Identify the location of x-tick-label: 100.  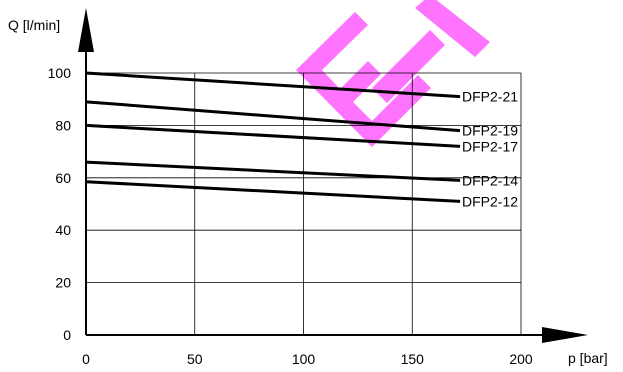
(304, 359).